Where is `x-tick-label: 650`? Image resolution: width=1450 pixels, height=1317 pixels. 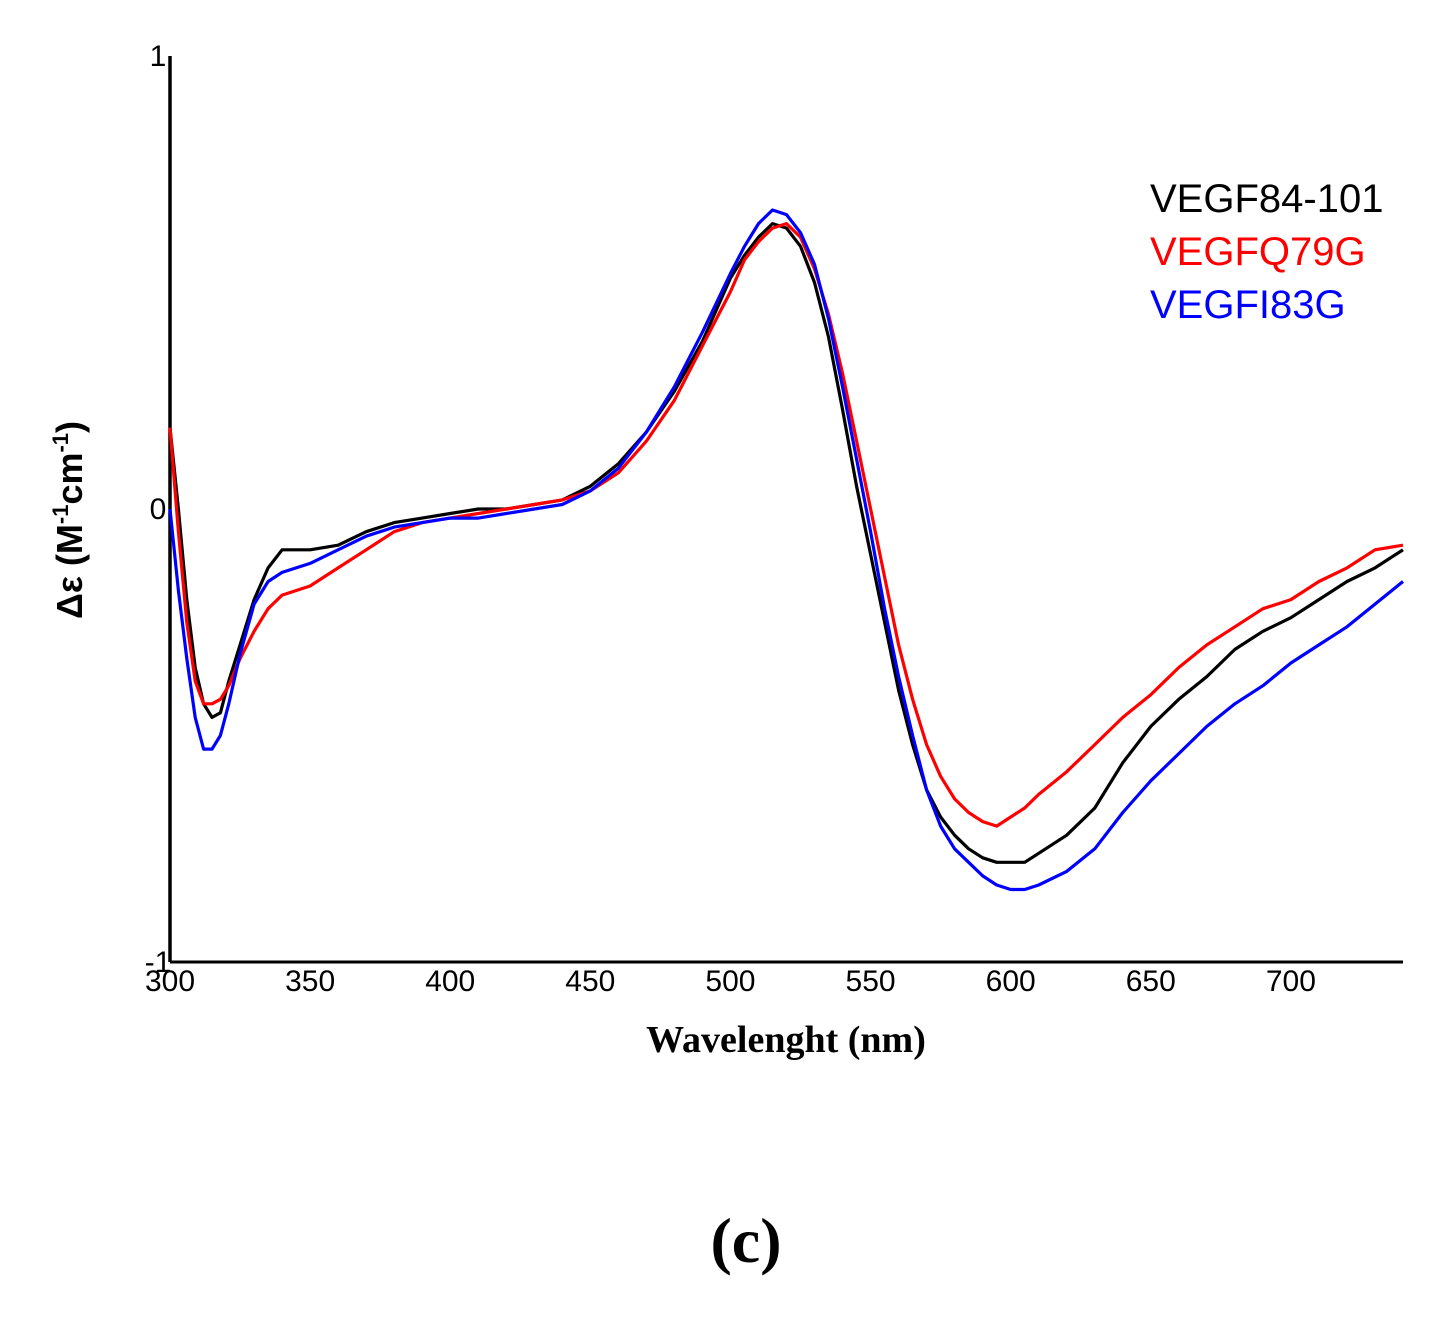 x-tick-label: 650 is located at coordinates (1151, 981).